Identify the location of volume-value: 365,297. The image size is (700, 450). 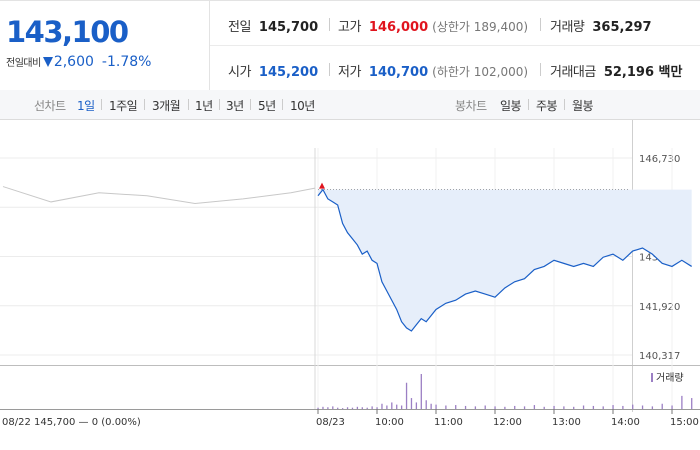
(622, 27).